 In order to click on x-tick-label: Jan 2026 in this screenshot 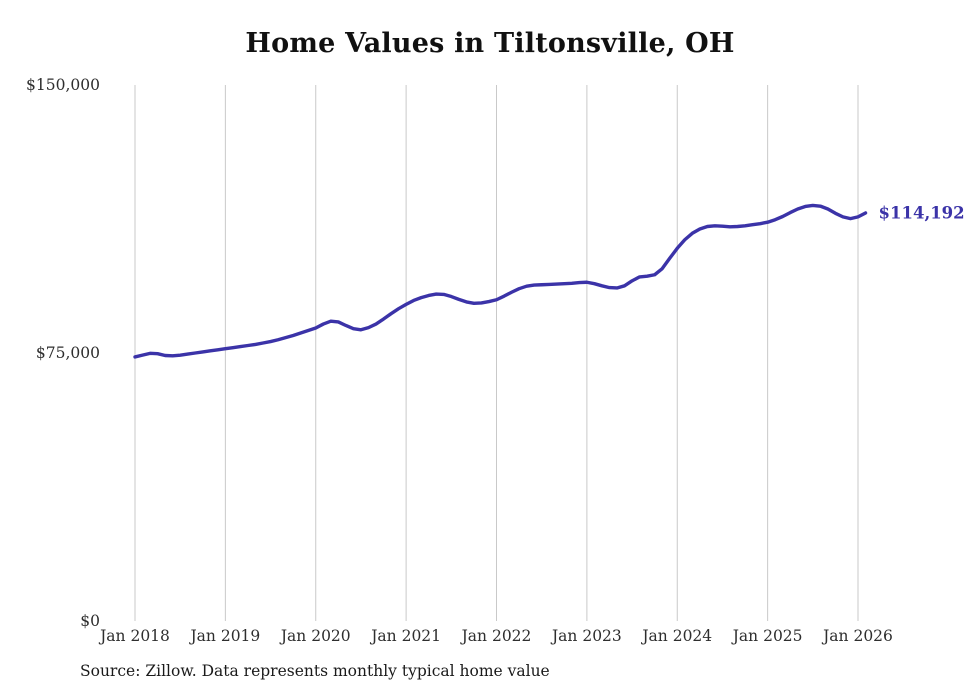, I will do `click(858, 636)`.